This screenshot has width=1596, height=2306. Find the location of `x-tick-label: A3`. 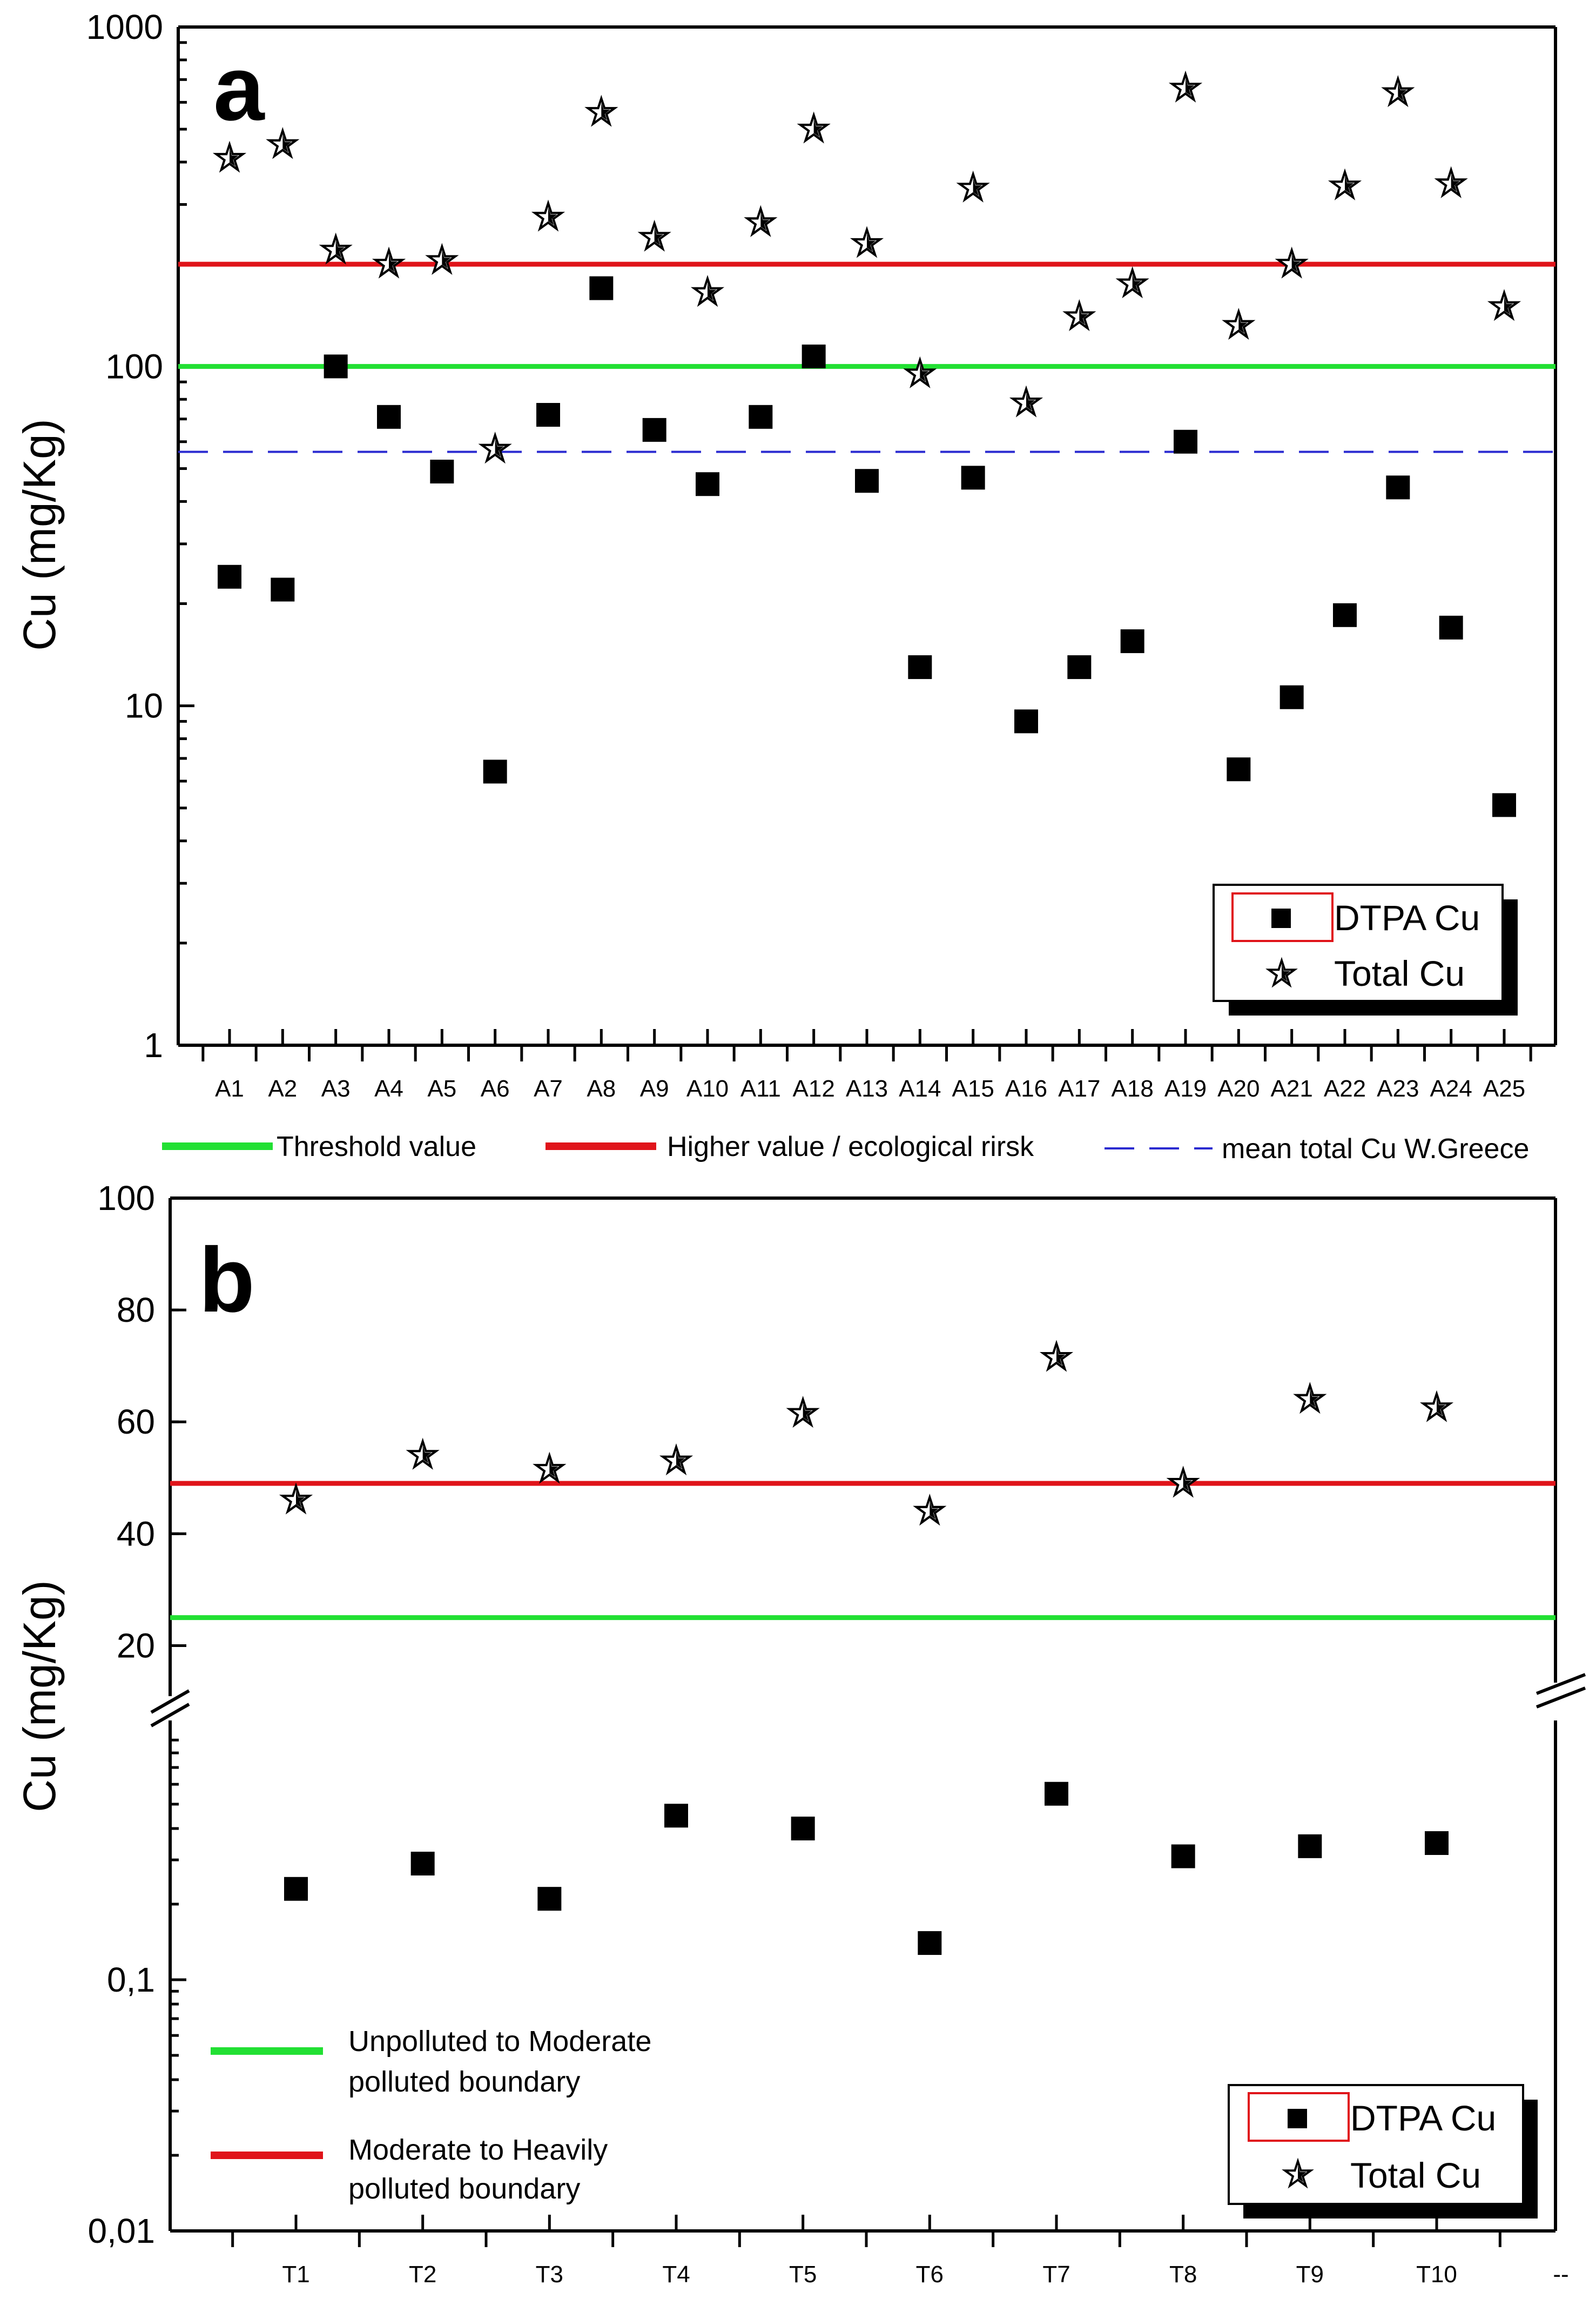

x-tick-label: A3 is located at coordinates (336, 1088).